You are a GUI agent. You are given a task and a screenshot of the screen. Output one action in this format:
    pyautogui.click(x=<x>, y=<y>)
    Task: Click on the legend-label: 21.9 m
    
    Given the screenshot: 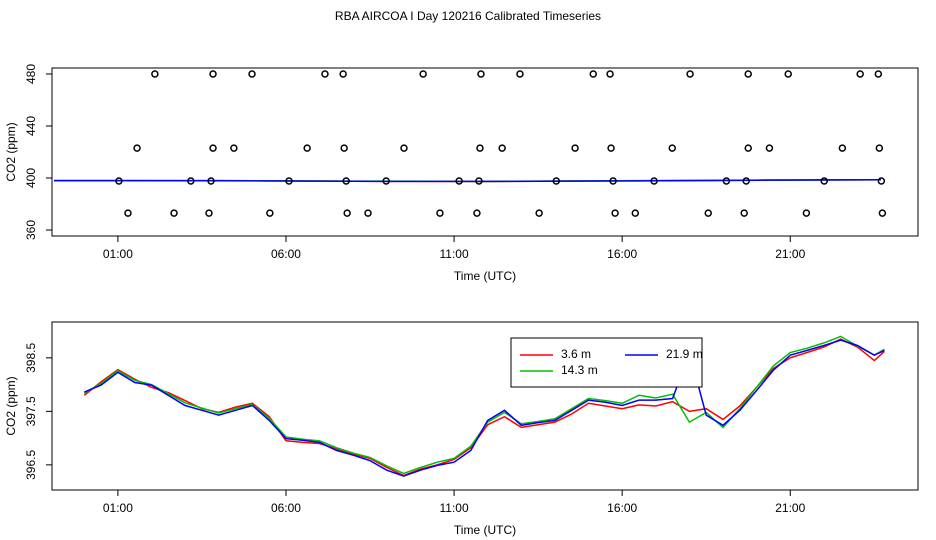 What is the action you would take?
    pyautogui.click(x=684, y=354)
    